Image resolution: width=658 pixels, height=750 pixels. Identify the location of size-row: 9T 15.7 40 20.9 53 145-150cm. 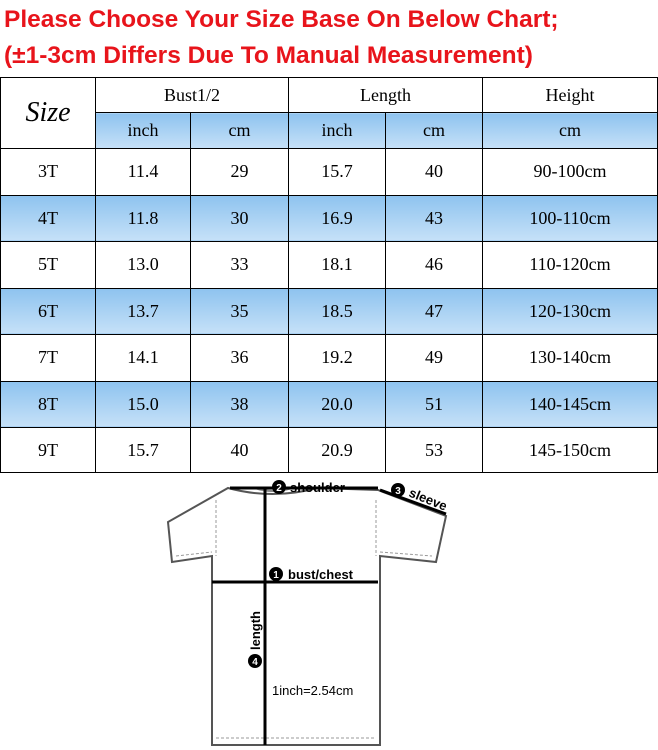
(329, 450).